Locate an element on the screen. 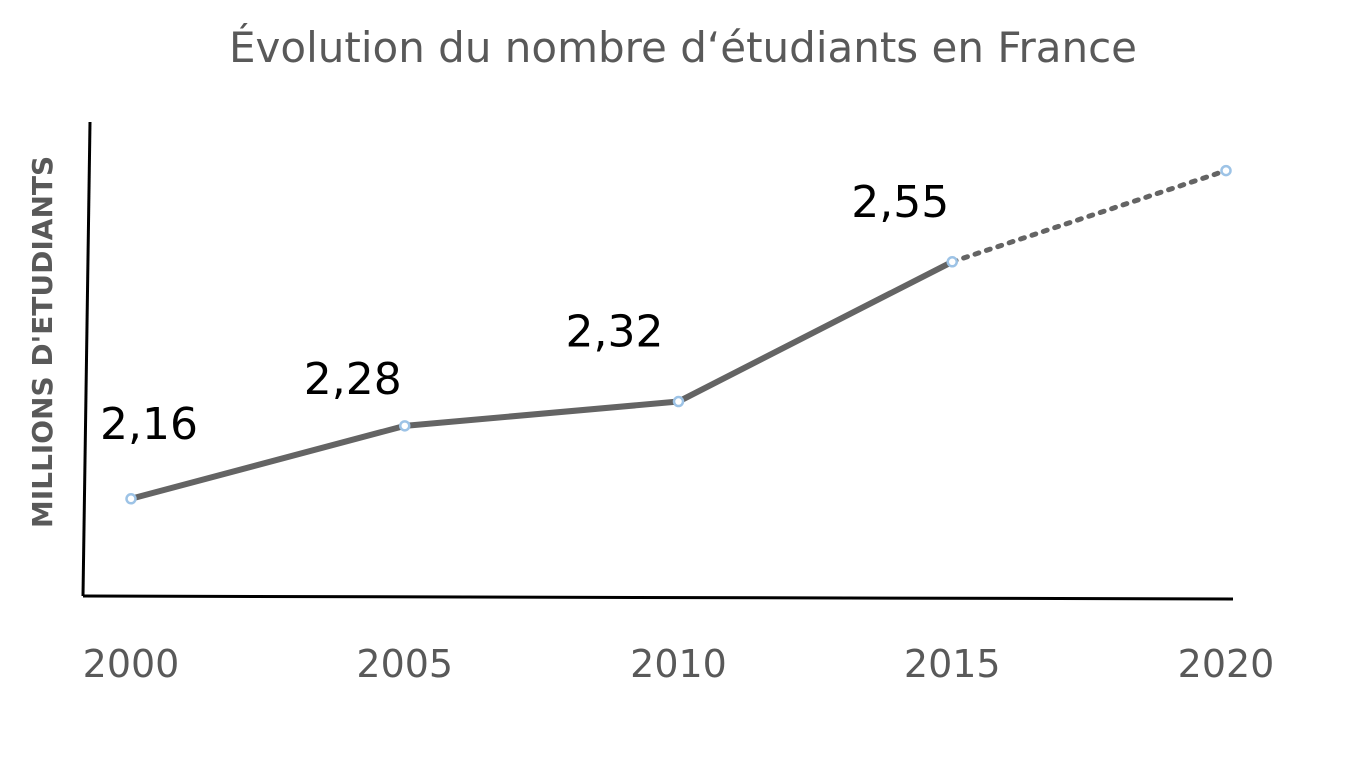  x-tick-label: 2000 is located at coordinates (131, 664).